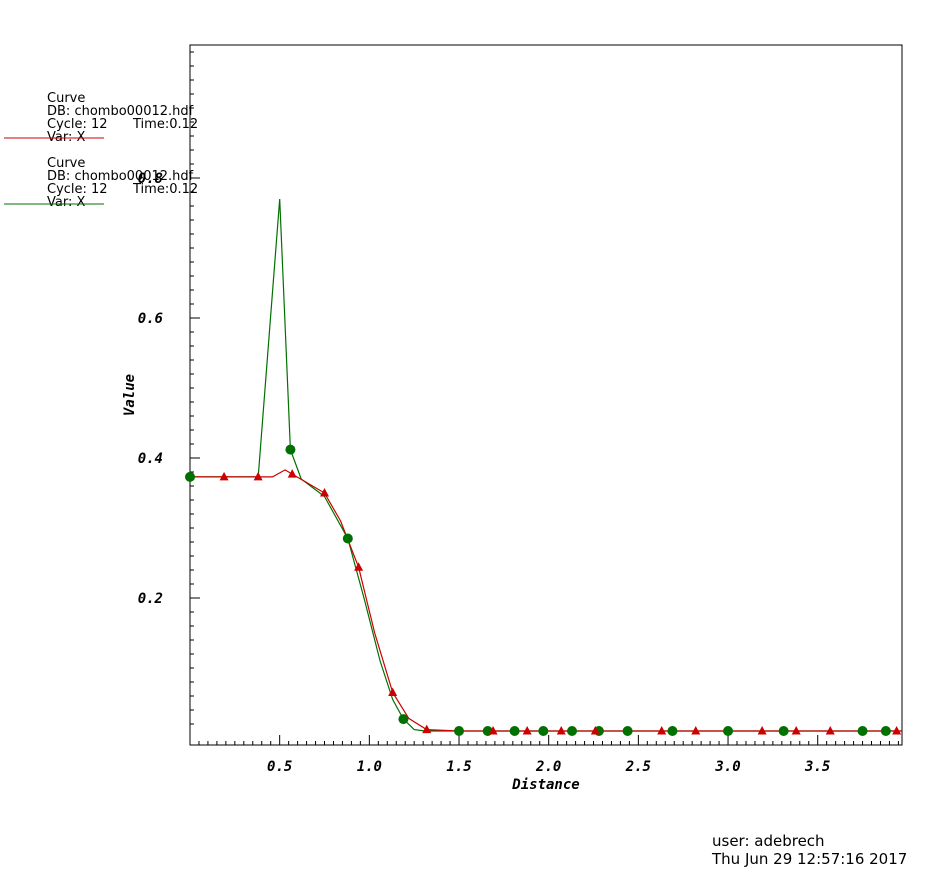 This screenshot has height=878, width=950. What do you see at coordinates (768, 841) in the screenshot?
I see `user-label: user: adebrech` at bounding box center [768, 841].